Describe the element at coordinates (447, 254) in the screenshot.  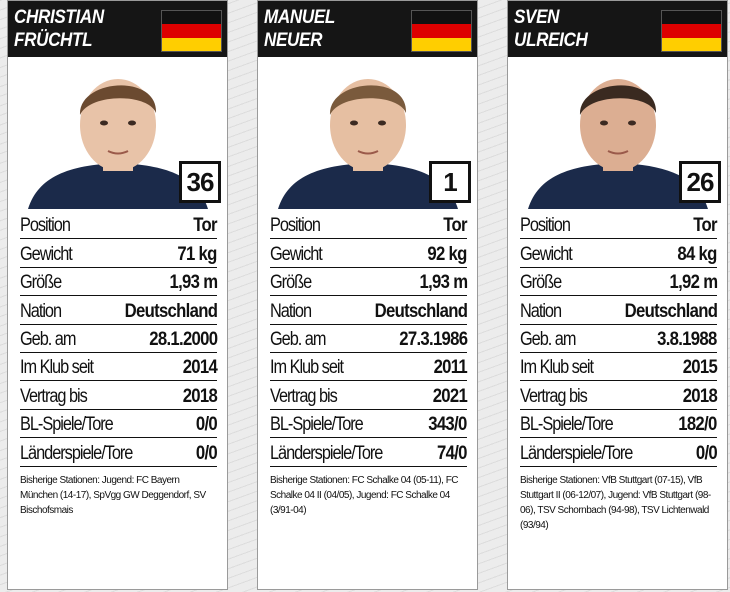
I see `stat-value: 92 kg` at that location.